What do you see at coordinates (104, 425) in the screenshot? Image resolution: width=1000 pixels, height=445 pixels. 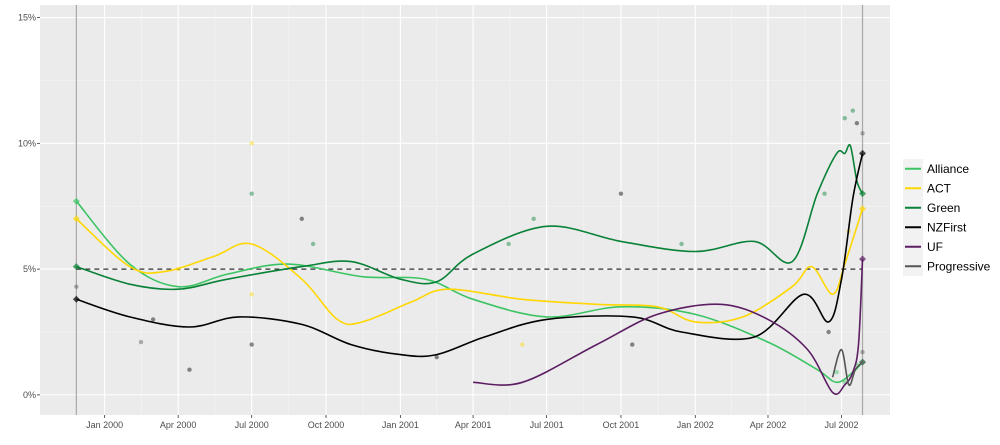 I see `x-tick-label: Jan 2000` at bounding box center [104, 425].